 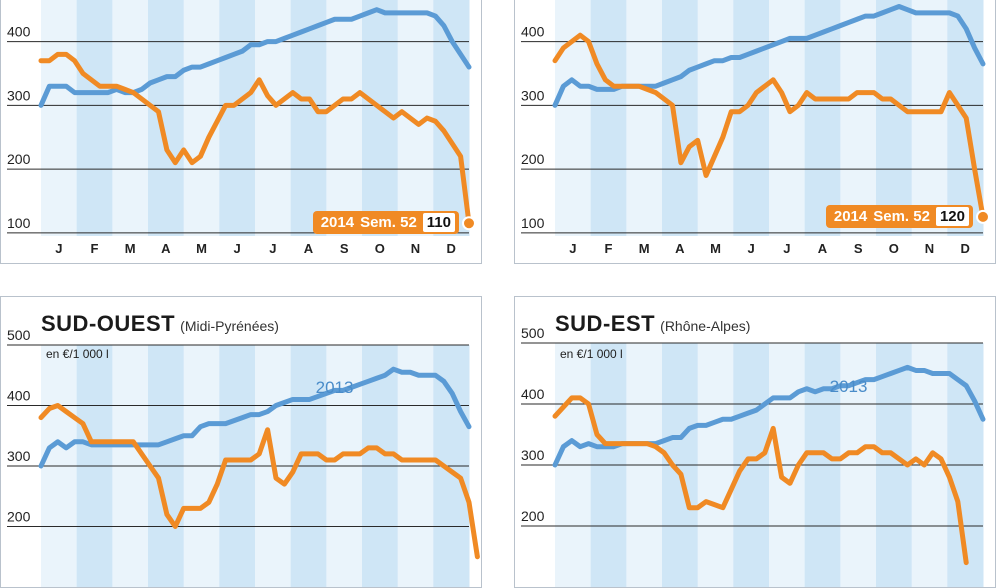 What do you see at coordinates (605, 323) in the screenshot?
I see `chart-title-main: SUD-EST` at bounding box center [605, 323].